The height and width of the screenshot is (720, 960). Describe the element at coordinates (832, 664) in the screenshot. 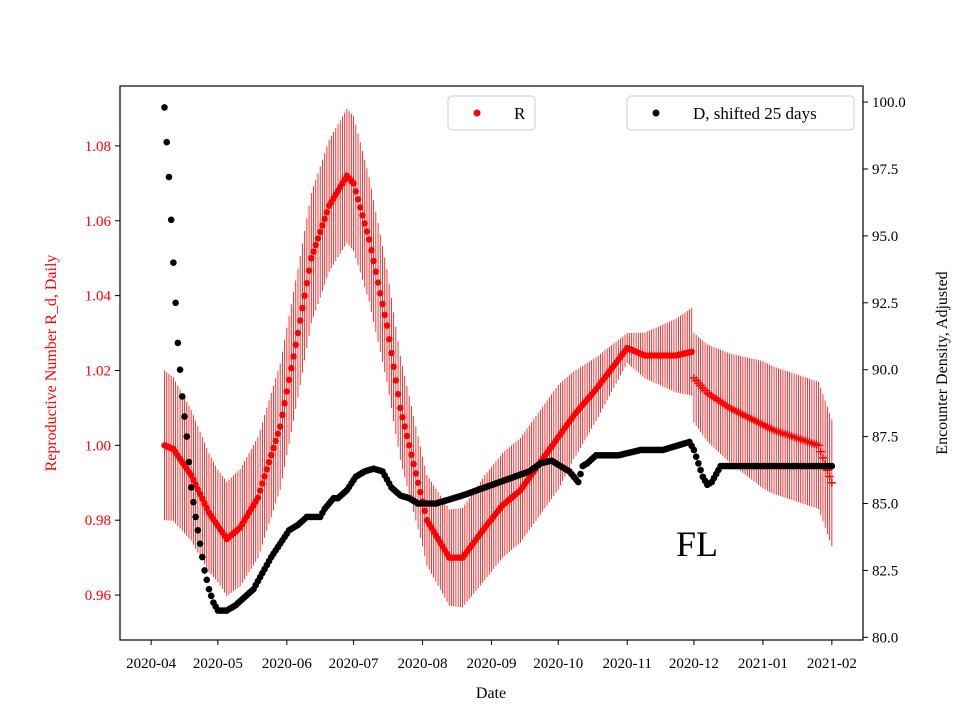

I see `x-tick-label: 2021-02` at that location.